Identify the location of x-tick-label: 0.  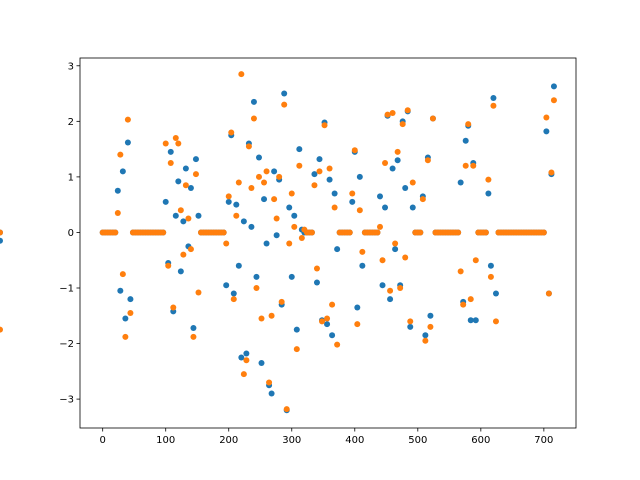
(103, 440).